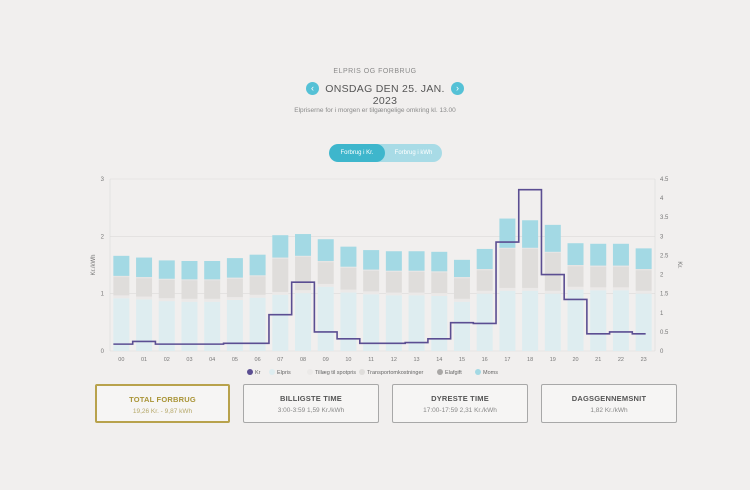  What do you see at coordinates (311, 403) in the screenshot?
I see `cheapest-hour-card: BILLIGSTE TIME 3:00-3:59 1,59 Kr./kWh` at bounding box center [311, 403].